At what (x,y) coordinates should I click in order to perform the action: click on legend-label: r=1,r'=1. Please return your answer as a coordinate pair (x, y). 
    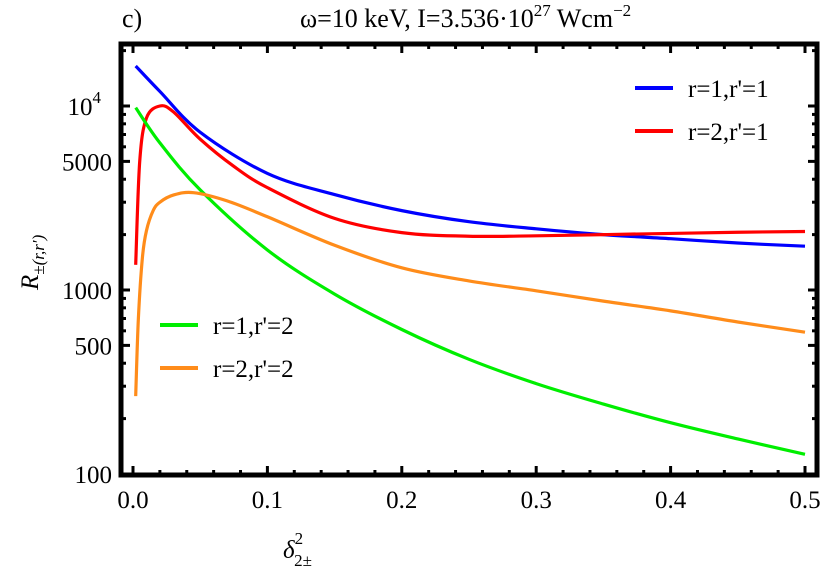
    Looking at the image, I should click on (728, 89).